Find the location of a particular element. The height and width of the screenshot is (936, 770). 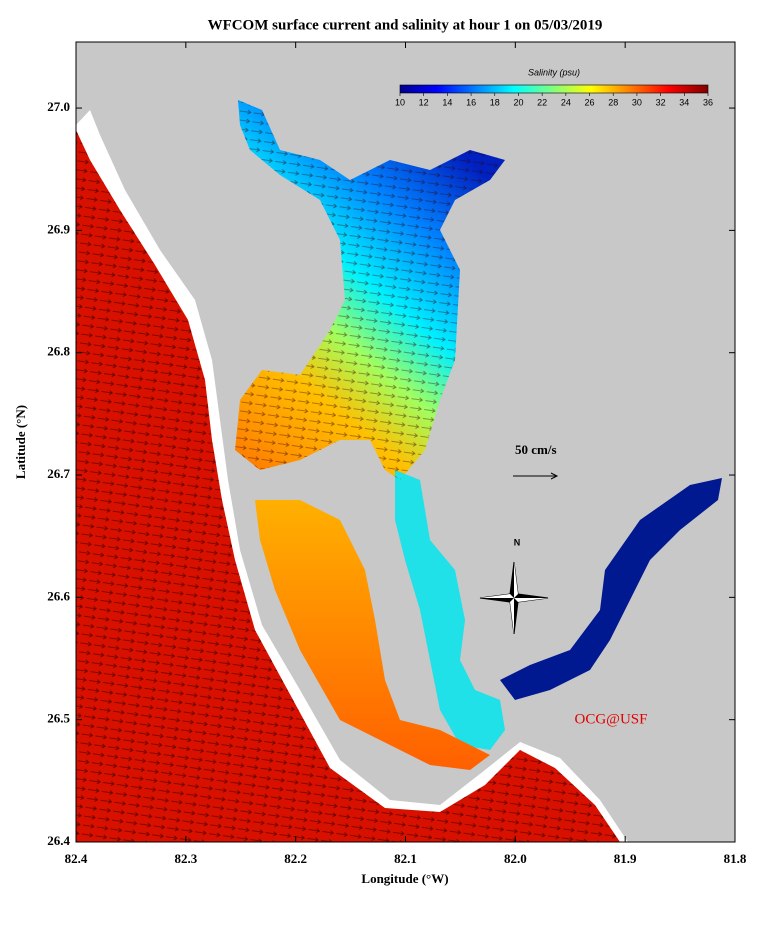

colorbar-title: Salinity (psu) is located at coordinates (554, 72).